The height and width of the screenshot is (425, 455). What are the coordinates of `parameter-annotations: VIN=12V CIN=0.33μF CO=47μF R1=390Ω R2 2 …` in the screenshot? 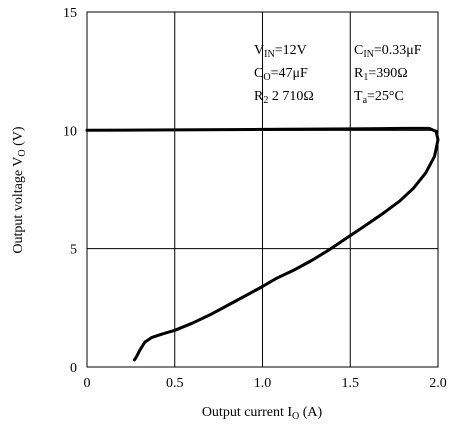 It's located at (338, 74).